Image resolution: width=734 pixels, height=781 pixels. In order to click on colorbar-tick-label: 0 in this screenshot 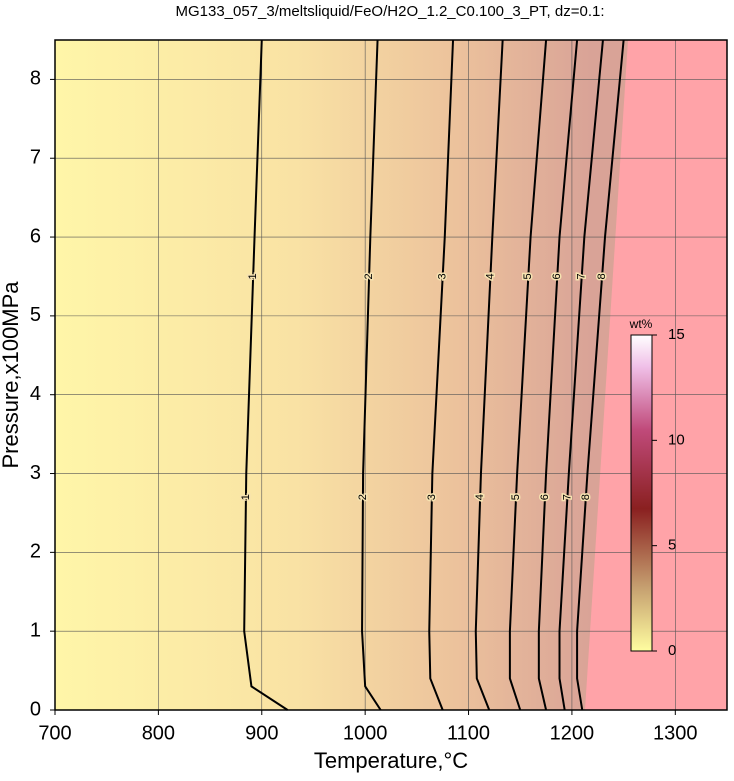, I will do `click(672, 650)`.